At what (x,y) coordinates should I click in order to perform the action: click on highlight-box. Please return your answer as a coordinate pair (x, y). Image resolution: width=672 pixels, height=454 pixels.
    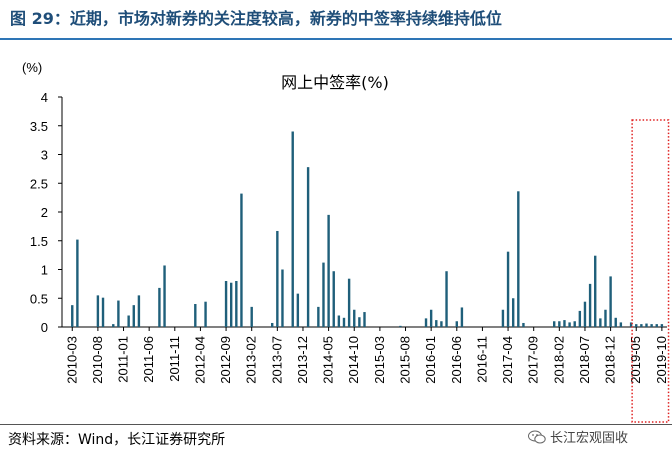
    Looking at the image, I should click on (650, 271).